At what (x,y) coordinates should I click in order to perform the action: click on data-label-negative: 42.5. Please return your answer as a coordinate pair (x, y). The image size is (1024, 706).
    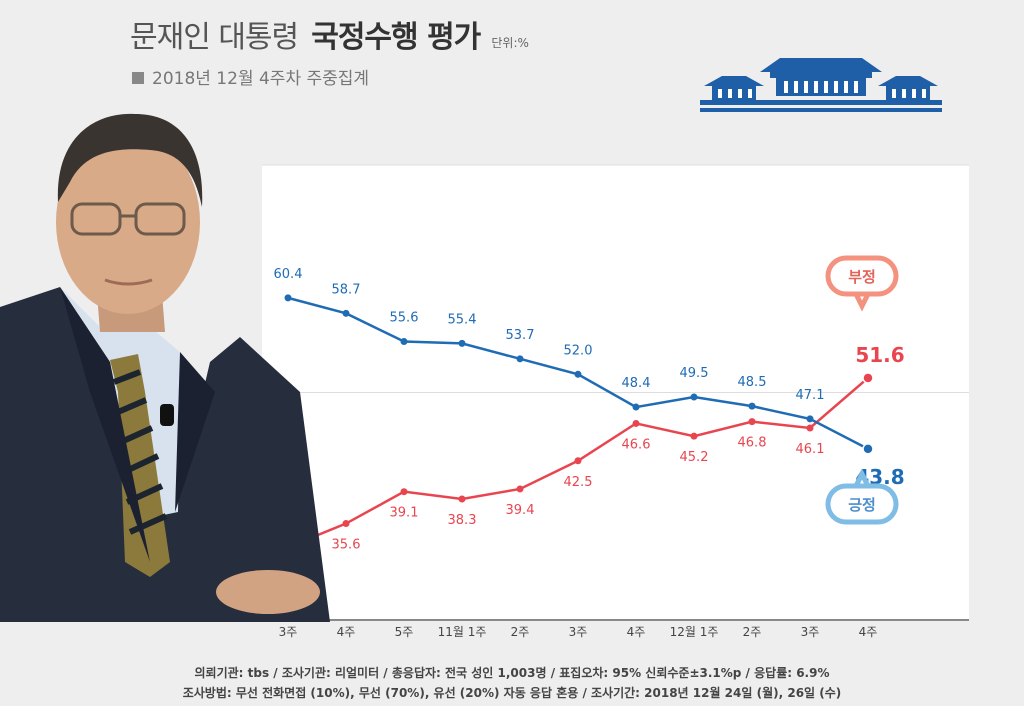
    Looking at the image, I should click on (578, 482).